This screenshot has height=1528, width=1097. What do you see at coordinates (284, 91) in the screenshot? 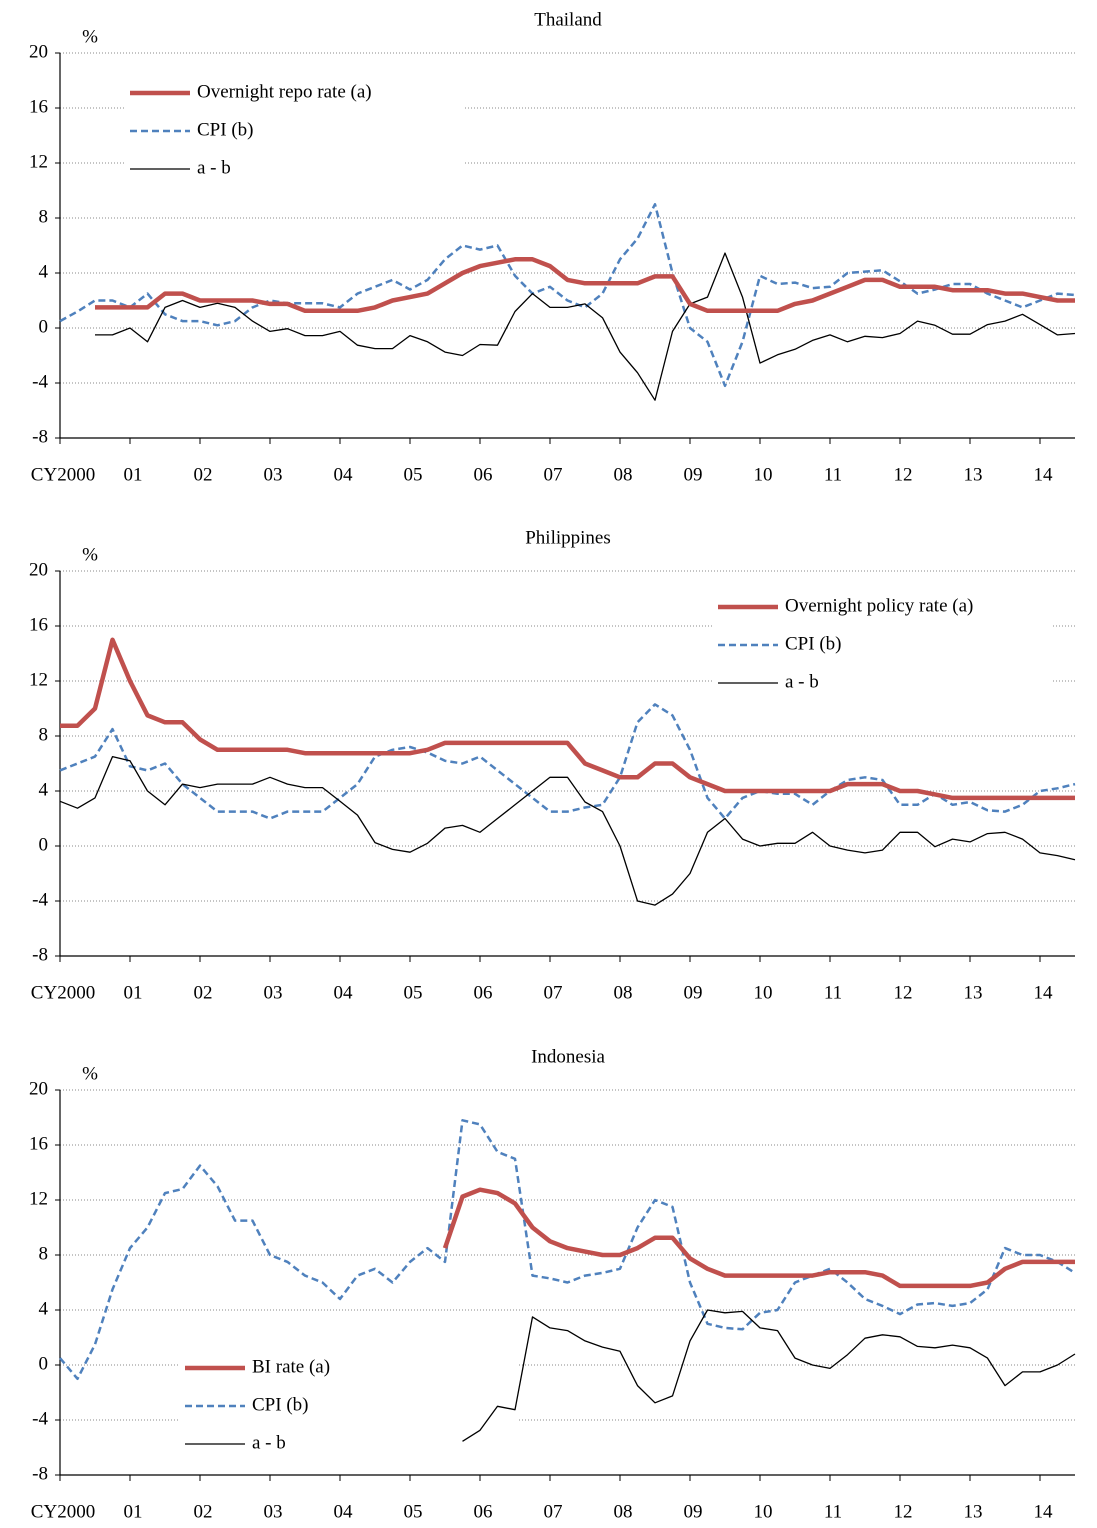
I see `legend-label: Overnight repo rate (a)` at bounding box center [284, 91].